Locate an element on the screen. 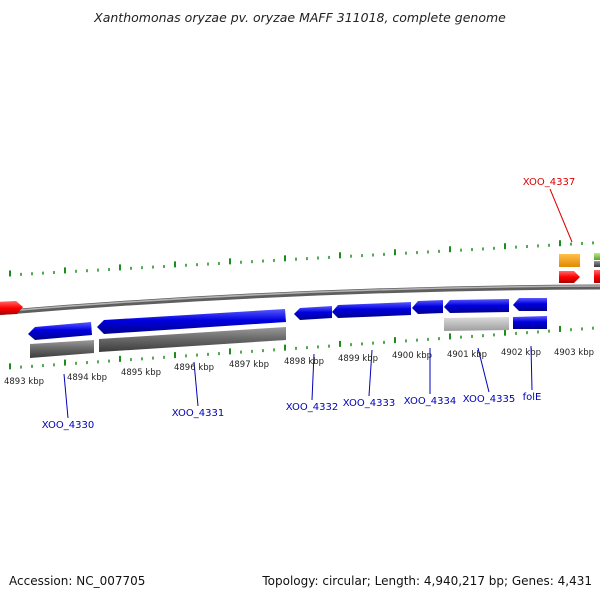 This screenshot has height=600, width=600. cds-red-right is located at coordinates (597, 276).